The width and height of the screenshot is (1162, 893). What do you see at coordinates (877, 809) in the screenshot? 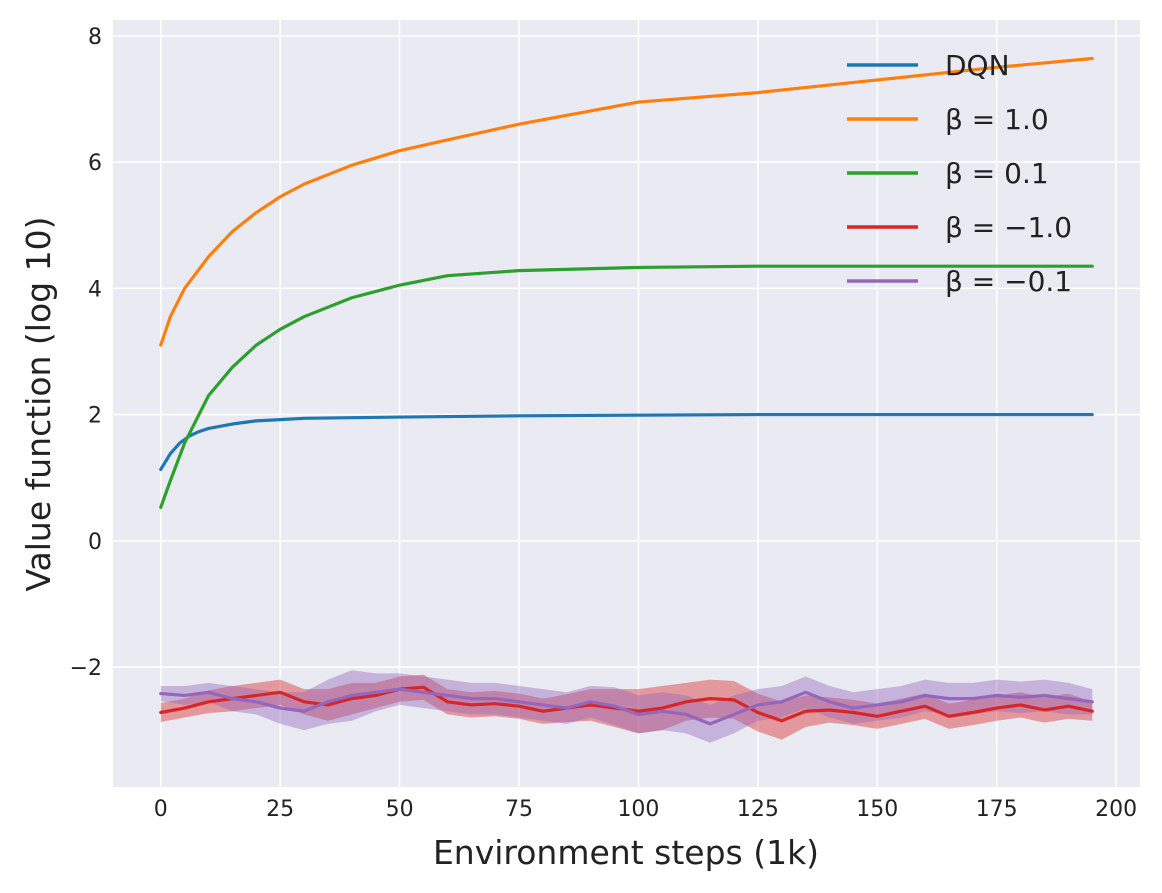
I see `x-tick-label: 150` at bounding box center [877, 809].